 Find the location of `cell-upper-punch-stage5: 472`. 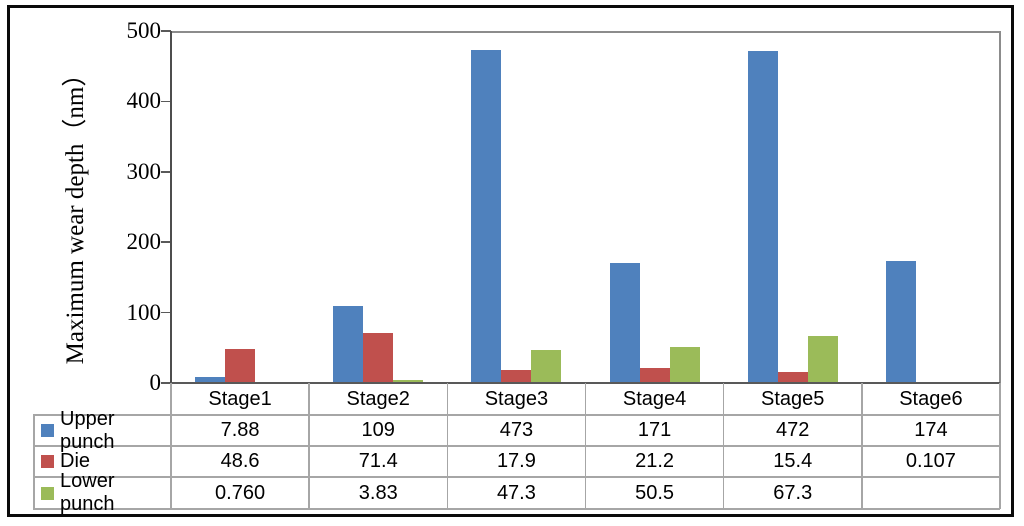

cell-upper-punch-stage5: 472 is located at coordinates (793, 430).